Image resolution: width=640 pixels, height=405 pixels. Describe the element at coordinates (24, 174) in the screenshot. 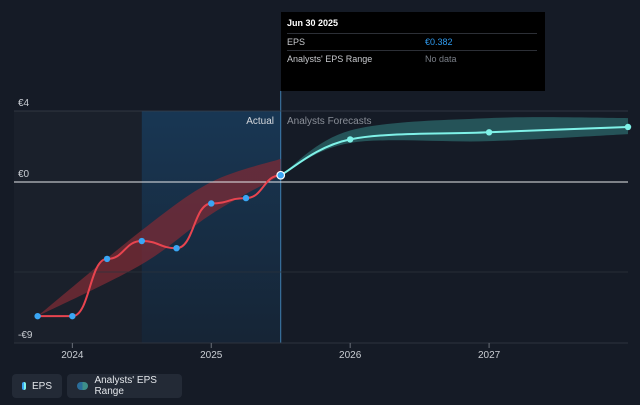

I see `y-tick-label: €0` at that location.